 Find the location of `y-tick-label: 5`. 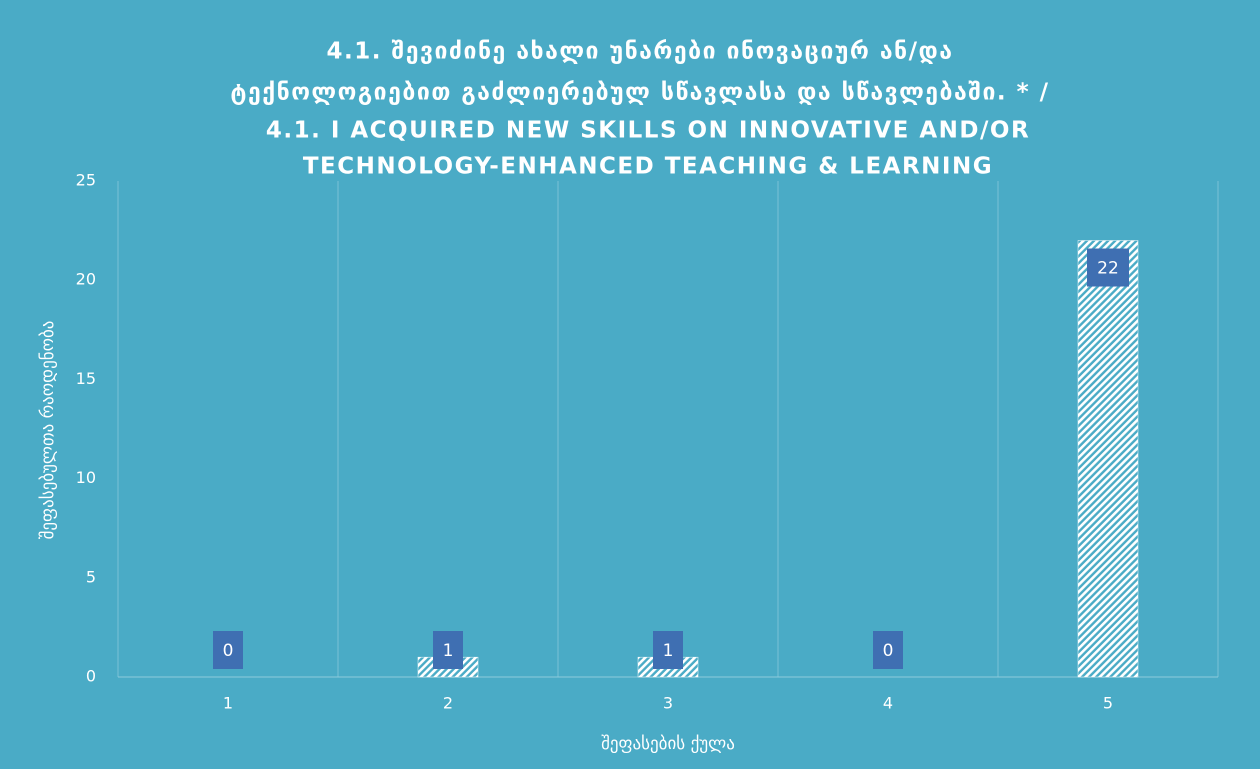

y-tick-label: 5 is located at coordinates (91, 576).